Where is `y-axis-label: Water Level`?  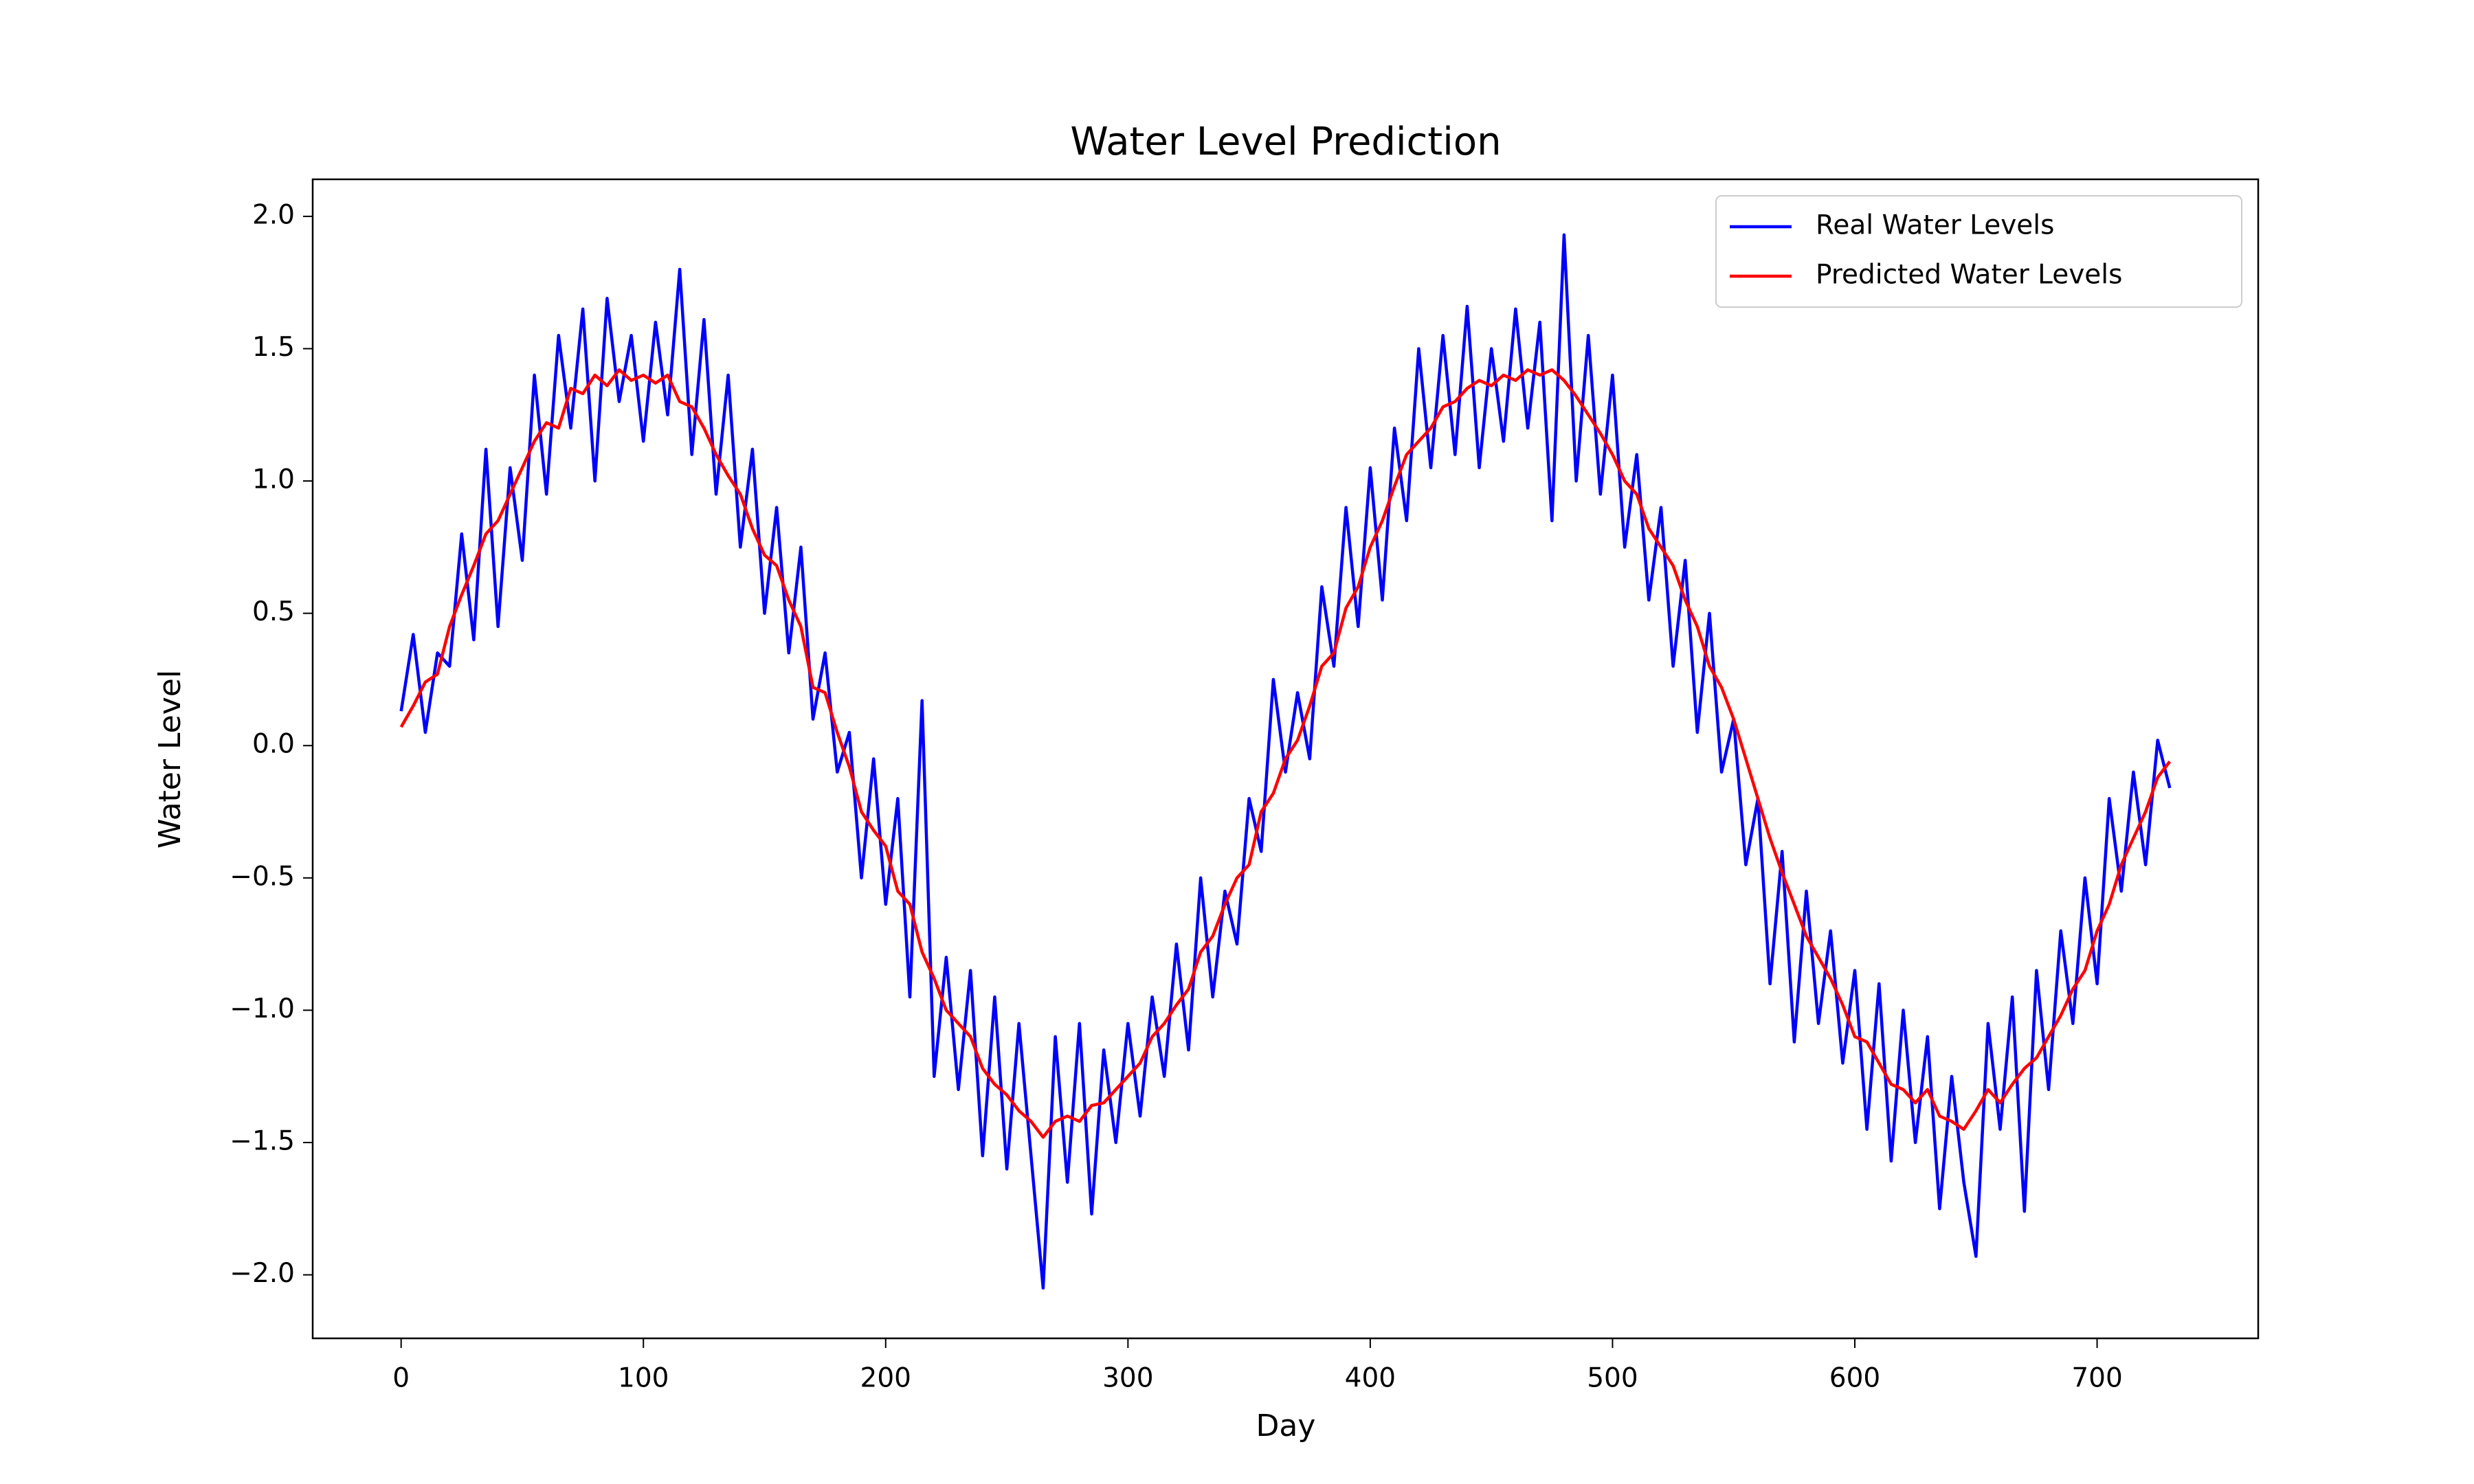
y-axis-label: Water Level is located at coordinates (170, 759).